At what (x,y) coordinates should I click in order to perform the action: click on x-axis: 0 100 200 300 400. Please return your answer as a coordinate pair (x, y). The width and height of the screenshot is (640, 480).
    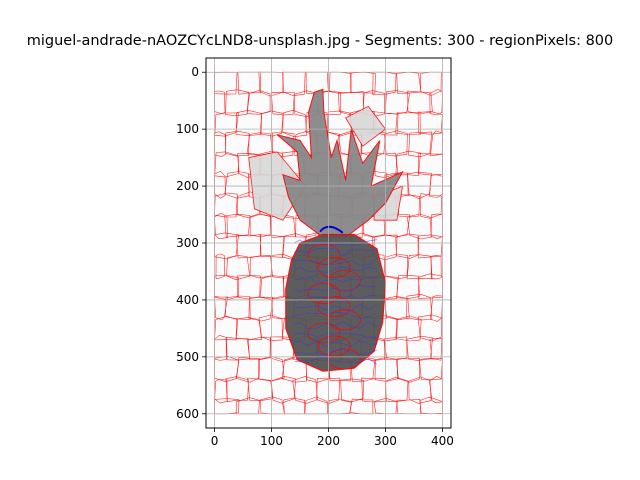
    Looking at the image, I should click on (332, 438).